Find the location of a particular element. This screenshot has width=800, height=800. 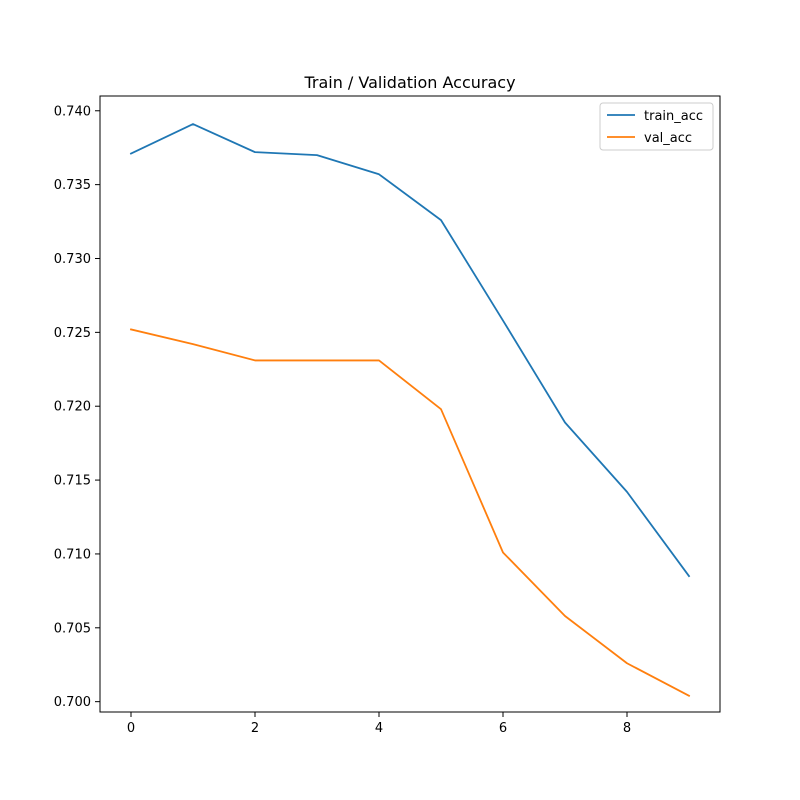

chart-title: Train / Validation Accuracy is located at coordinates (409, 82).